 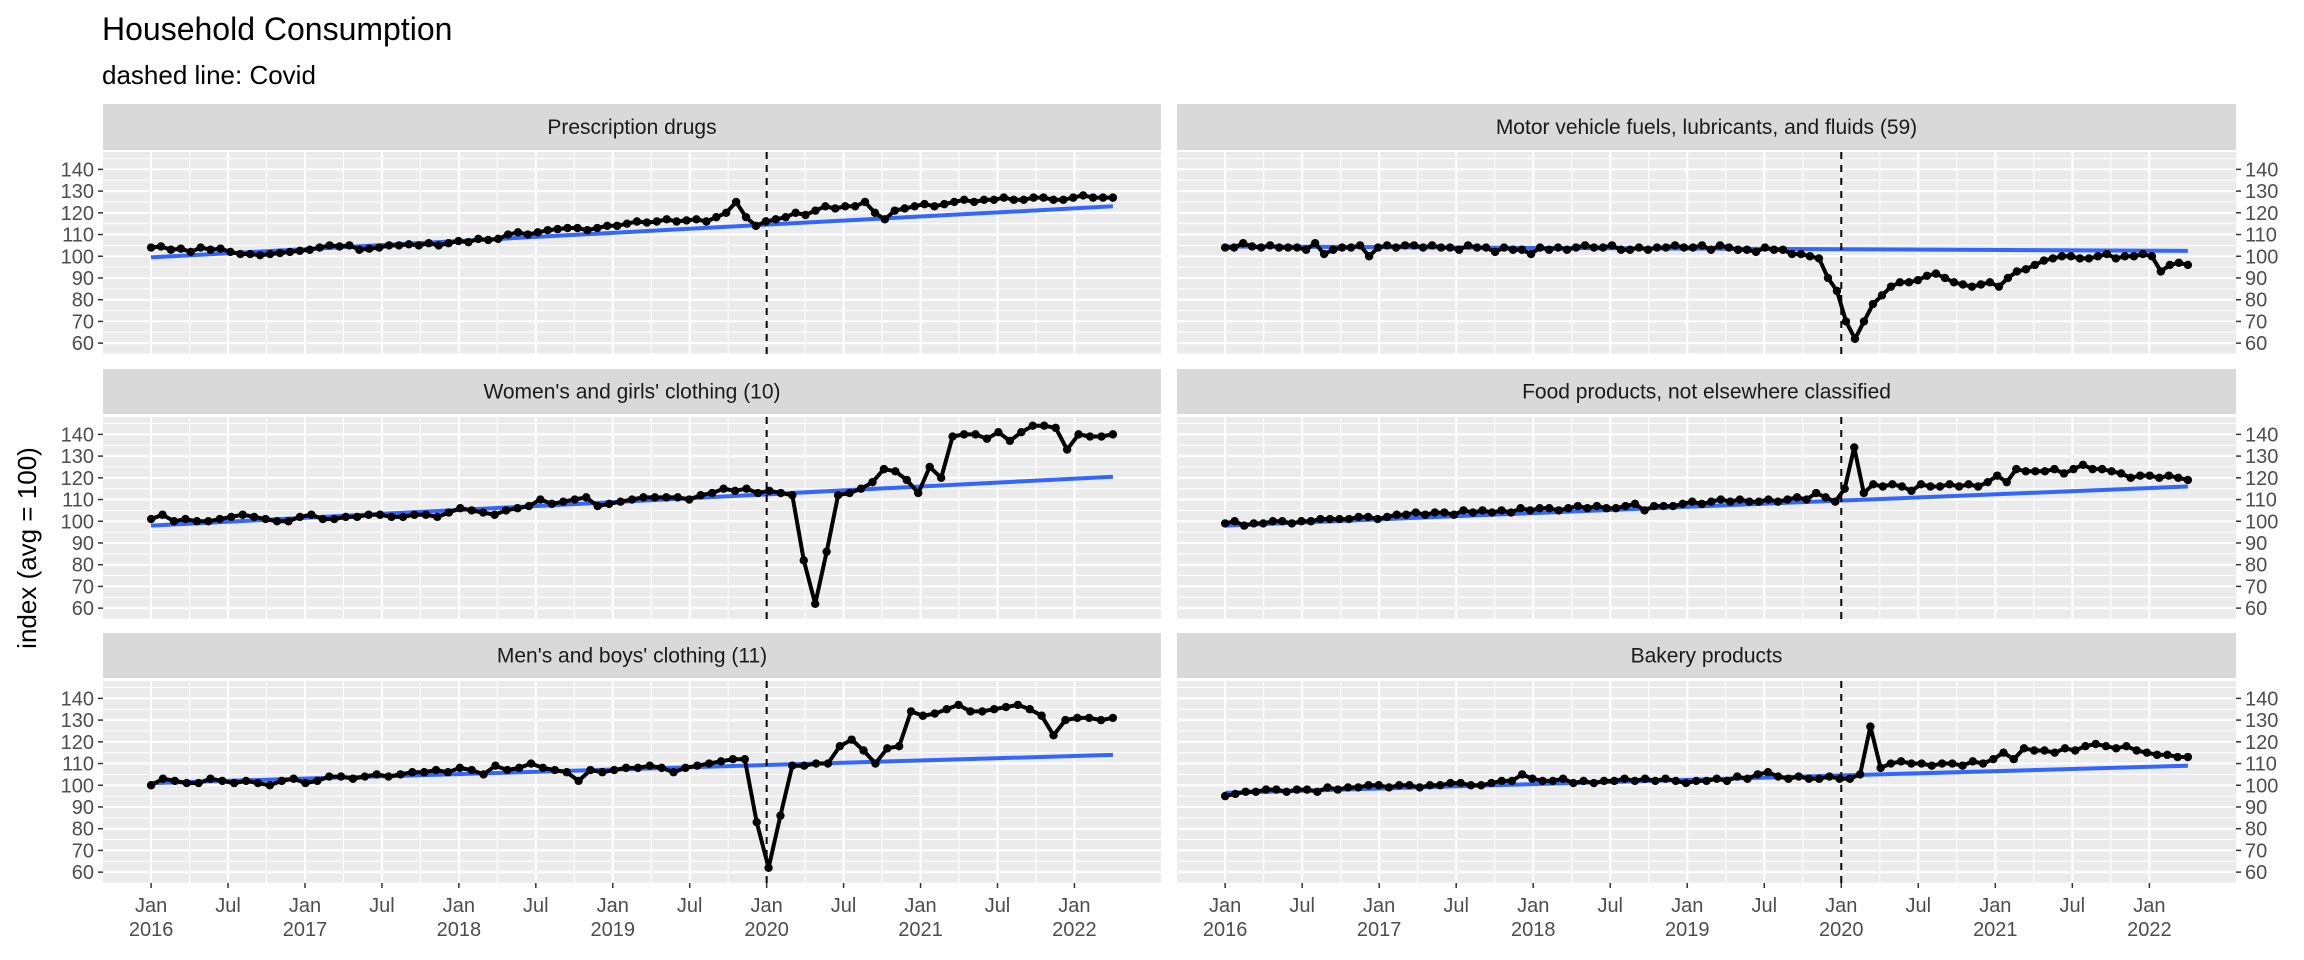 I want to click on panel-strip-label: Prescription drugs, so click(x=631, y=127).